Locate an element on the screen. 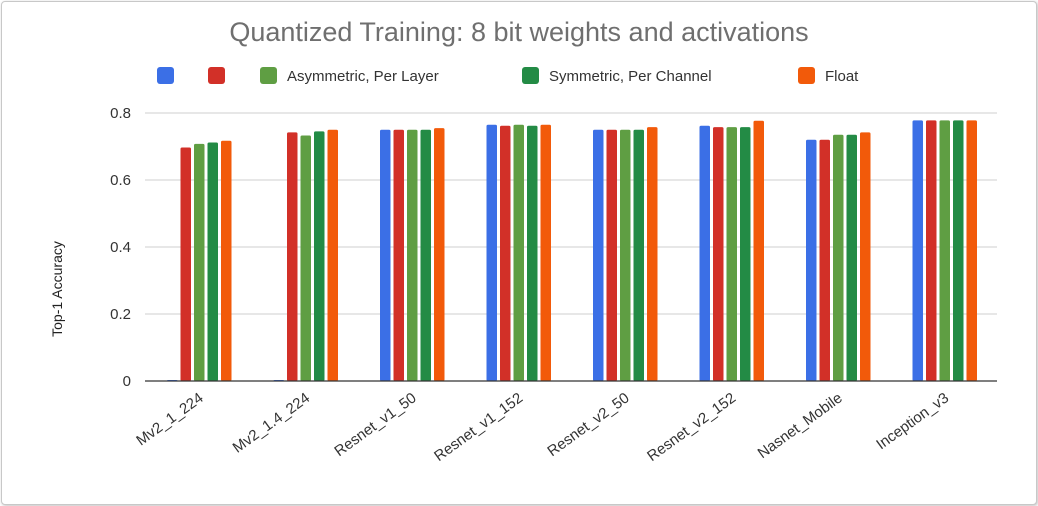 This screenshot has width=1038, height=506. y-tick-label: 0.6 is located at coordinates (120, 180).